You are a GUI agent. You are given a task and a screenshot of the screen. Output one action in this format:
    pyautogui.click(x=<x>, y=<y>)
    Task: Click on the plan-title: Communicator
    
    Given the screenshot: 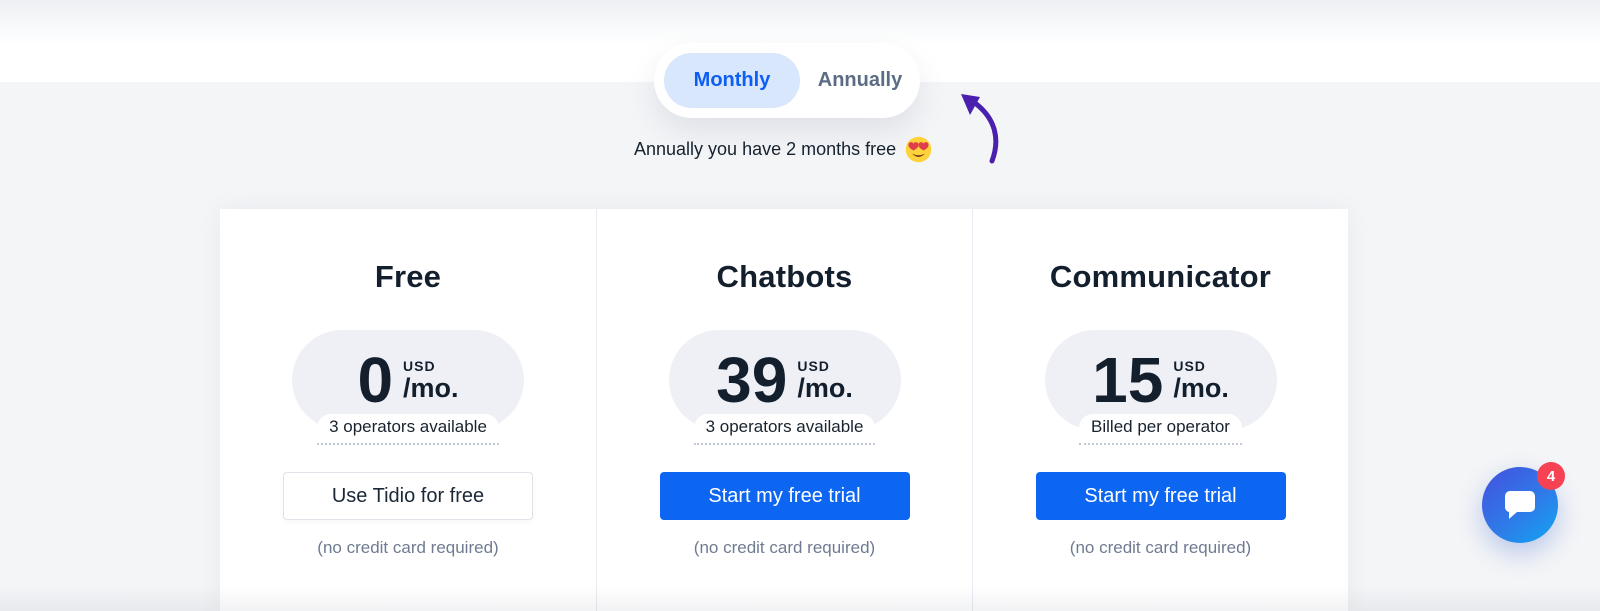 What is the action you would take?
    pyautogui.click(x=1160, y=276)
    